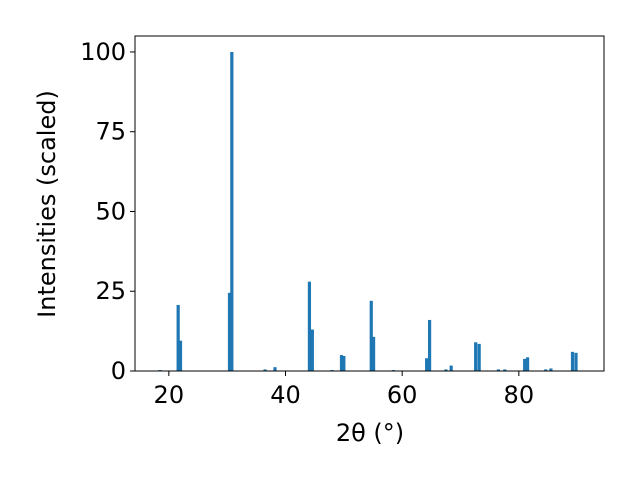 This screenshot has width=640, height=480. What do you see at coordinates (402, 395) in the screenshot?
I see `x-tick-label: 60` at bounding box center [402, 395].